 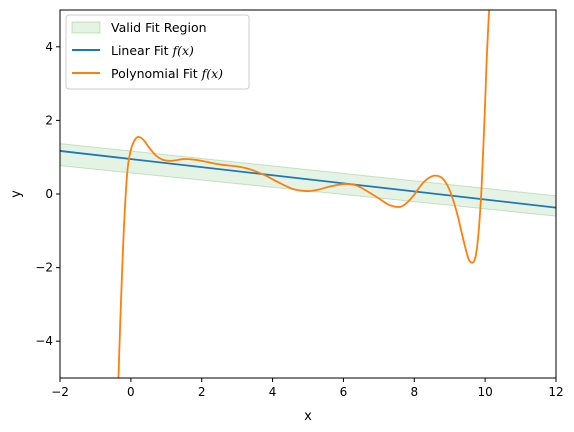 What do you see at coordinates (141, 50) in the screenshot?
I see `legend-label-linear-fit-text: Linear Fit` at bounding box center [141, 50].